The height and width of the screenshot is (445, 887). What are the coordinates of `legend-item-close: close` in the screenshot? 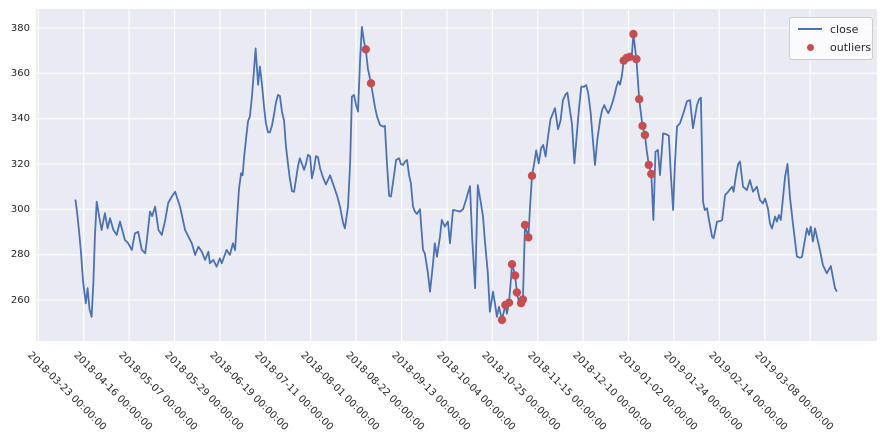 It's located at (831, 29).